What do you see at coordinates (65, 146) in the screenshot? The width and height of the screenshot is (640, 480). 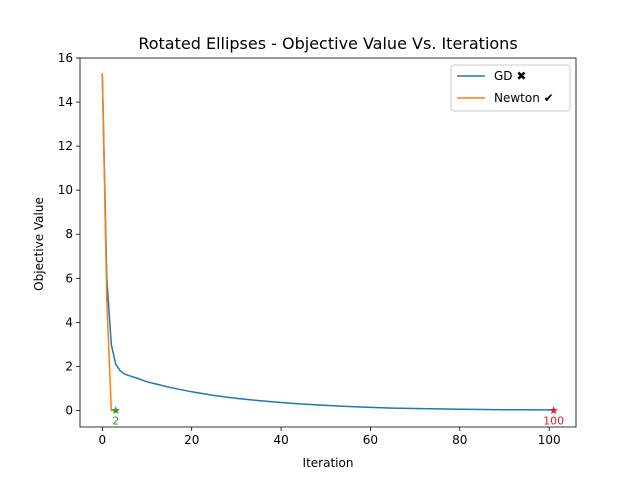 I see `y-tick-label: 12` at bounding box center [65, 146].